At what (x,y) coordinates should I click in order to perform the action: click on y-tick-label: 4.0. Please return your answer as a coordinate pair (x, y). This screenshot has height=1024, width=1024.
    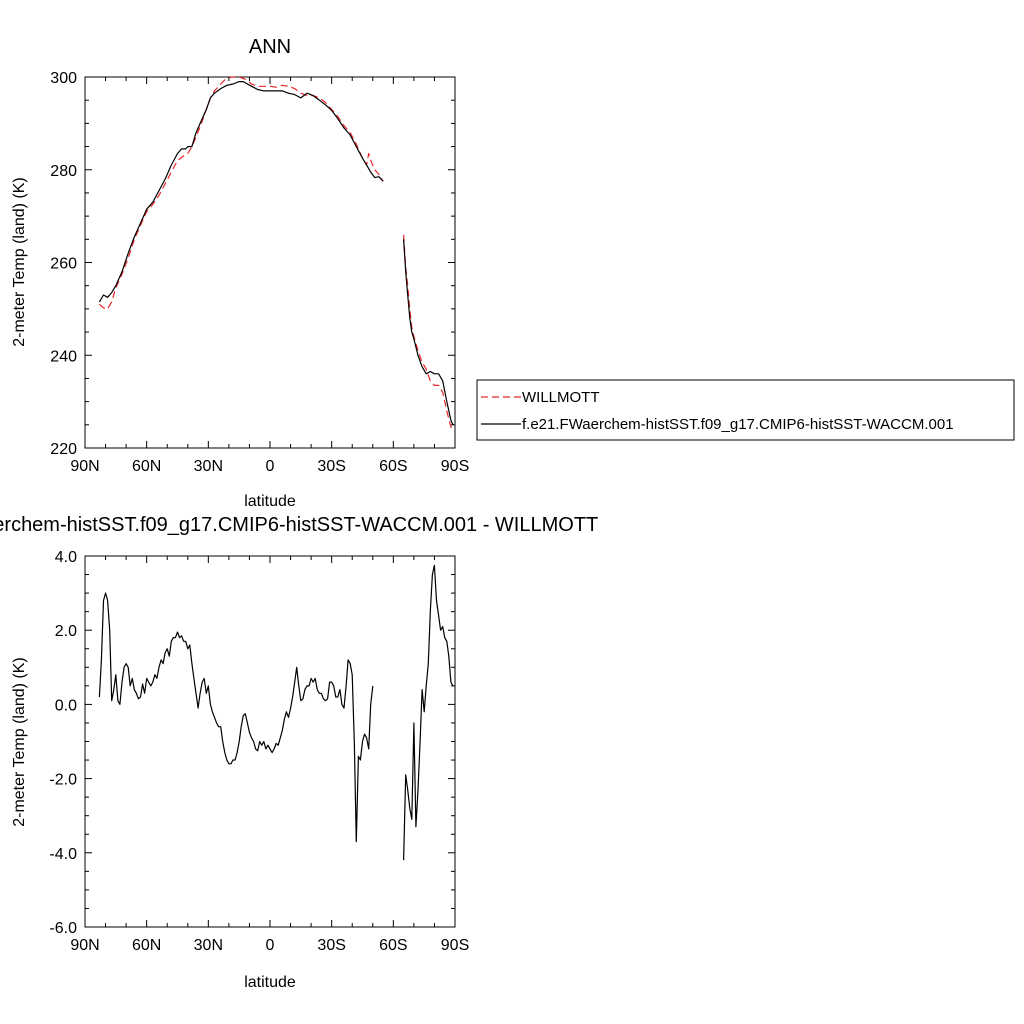
    Looking at the image, I should click on (66, 557).